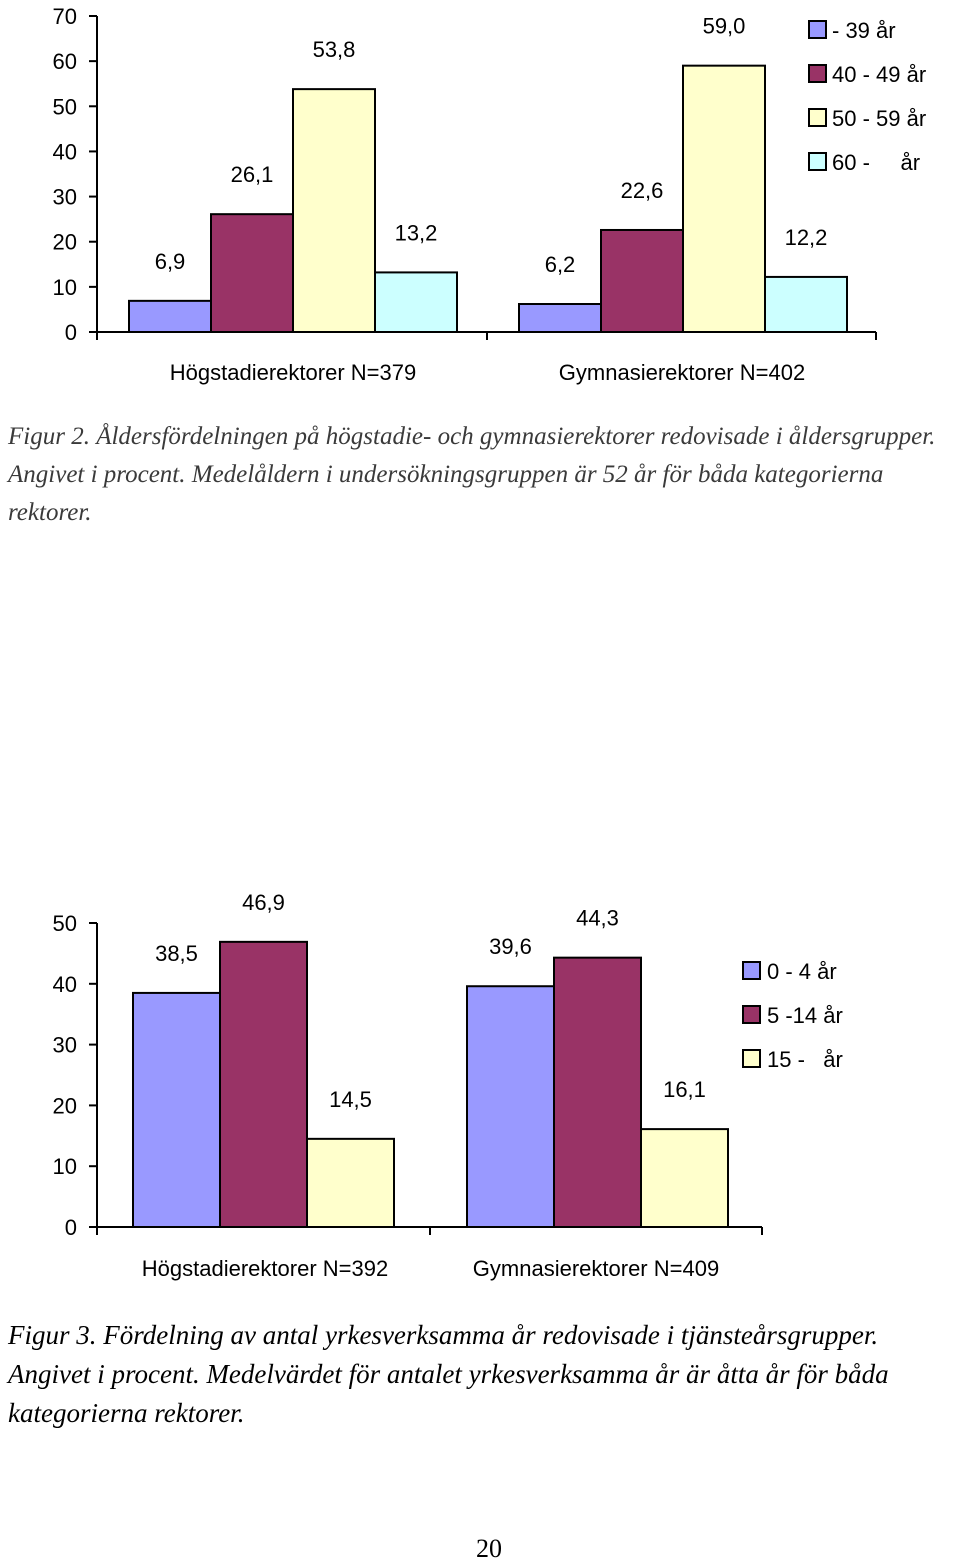 Image resolution: width=960 pixels, height=1564 pixels. I want to click on data-label: 12,2, so click(806, 237).